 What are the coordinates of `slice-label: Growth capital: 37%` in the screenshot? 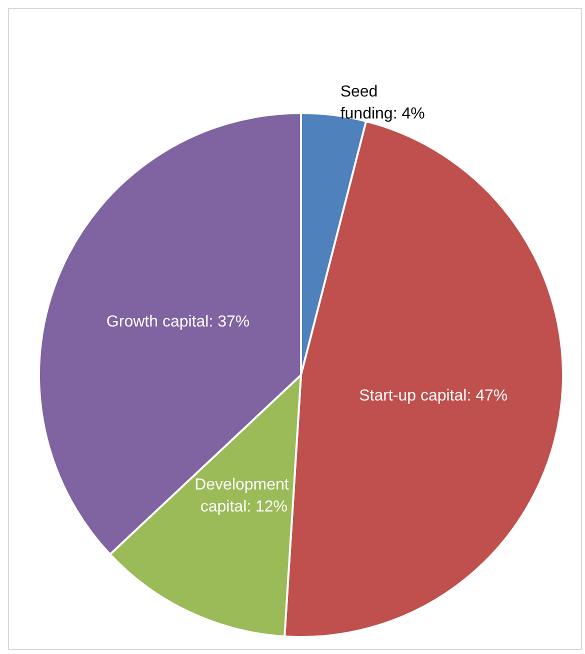 It's located at (178, 321).